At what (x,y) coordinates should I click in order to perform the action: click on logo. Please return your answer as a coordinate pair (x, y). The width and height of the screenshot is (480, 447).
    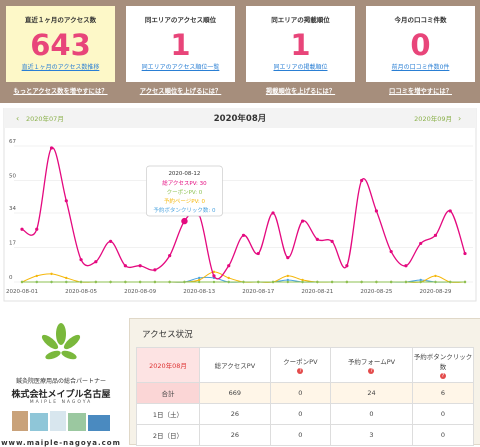
    Looking at the image, I should click on (61, 341).